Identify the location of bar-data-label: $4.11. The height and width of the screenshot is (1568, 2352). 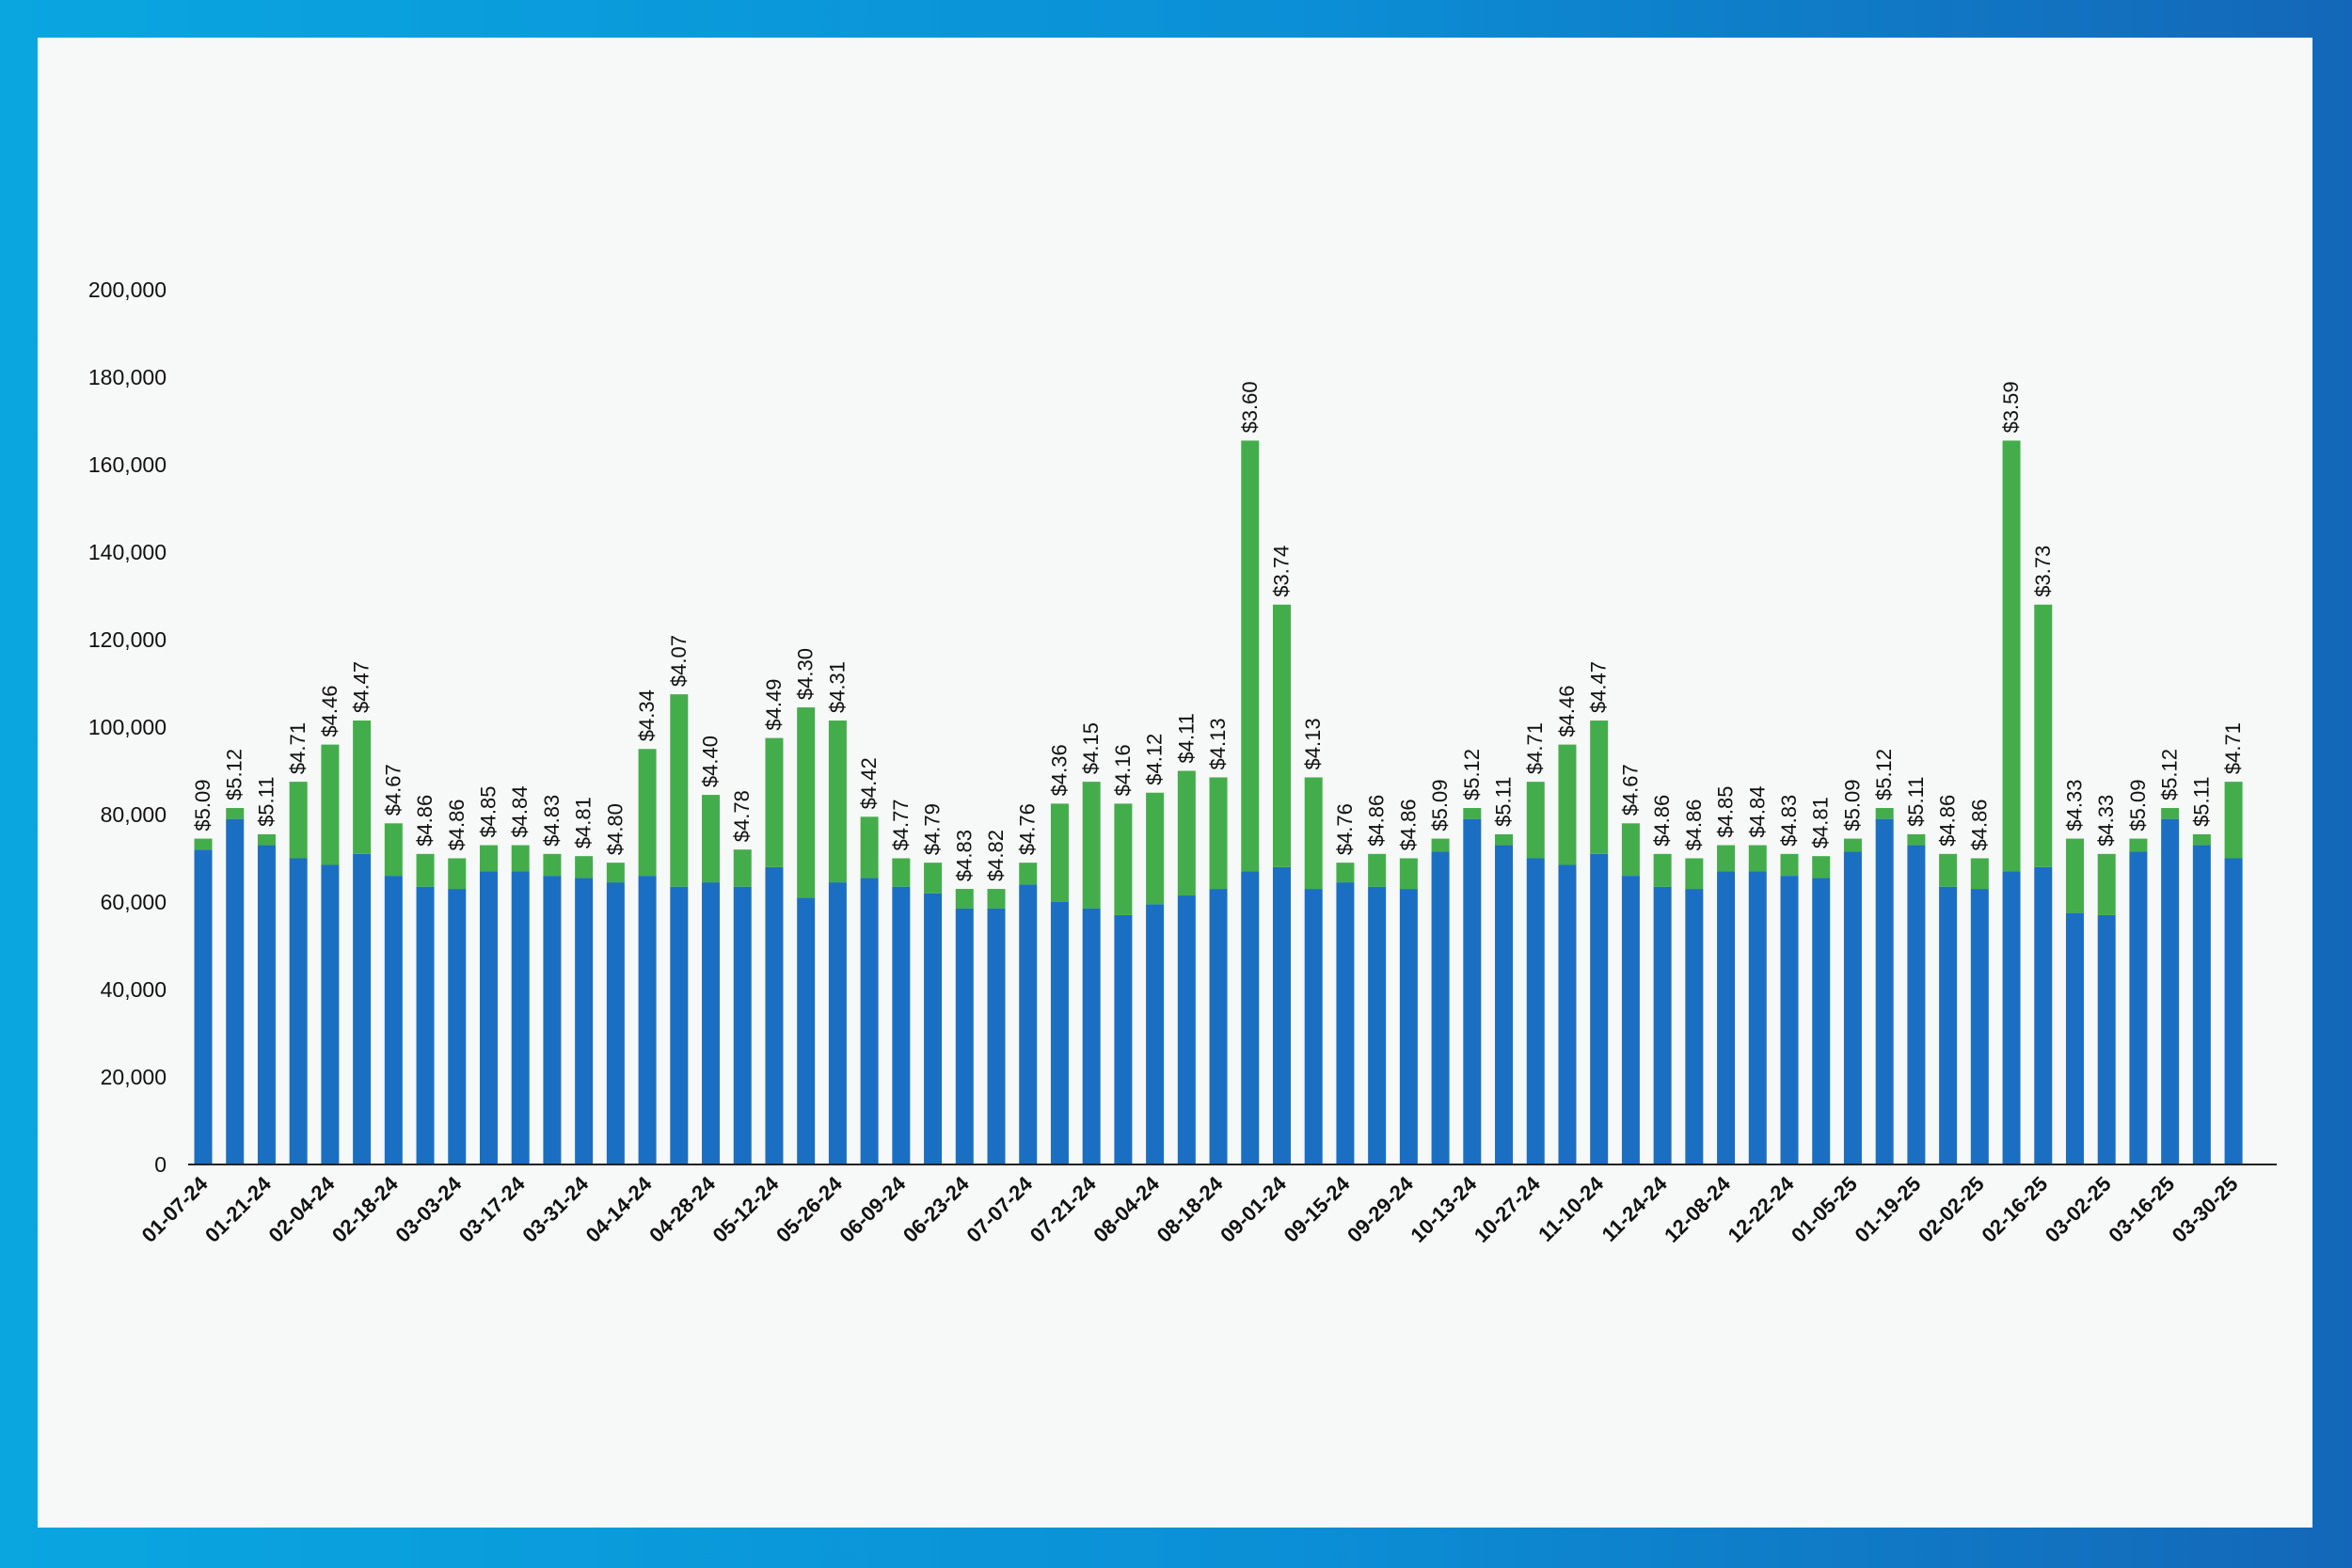
(1186, 738).